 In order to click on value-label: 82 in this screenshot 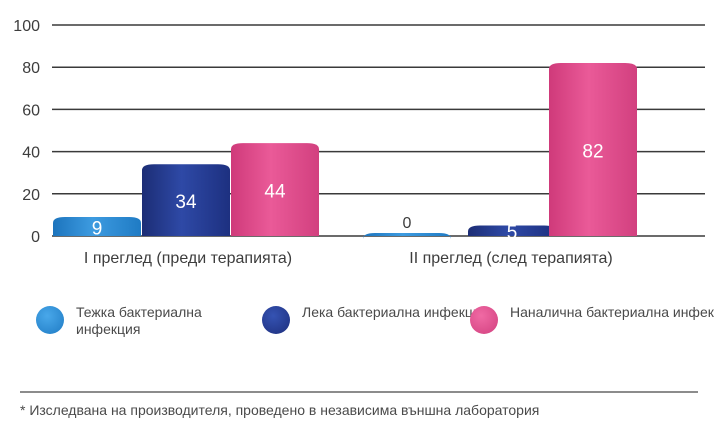, I will do `click(592, 151)`.